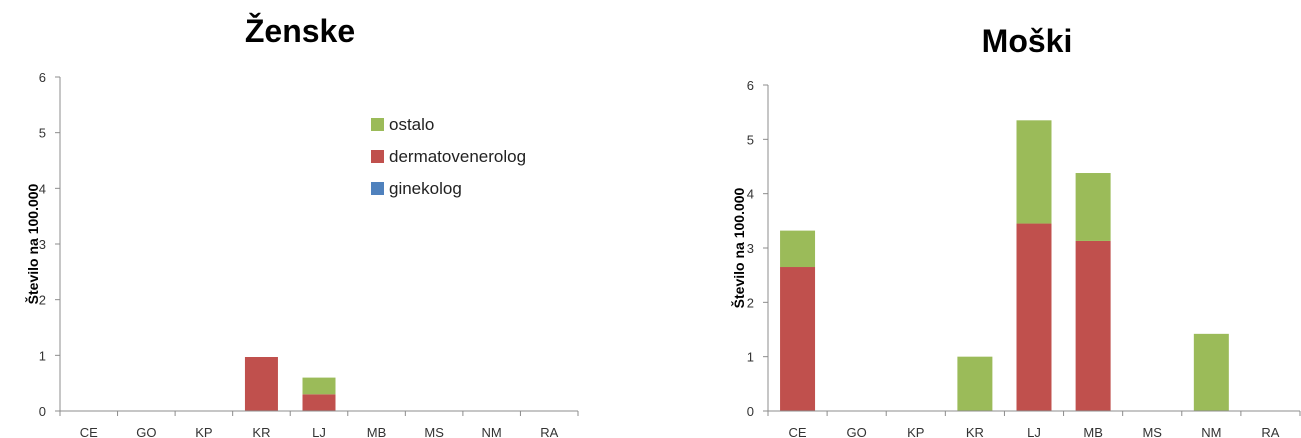 Image resolution: width=1301 pixels, height=438 pixels. What do you see at coordinates (975, 383) in the screenshot?
I see `bar-ostalo-KR` at bounding box center [975, 383].